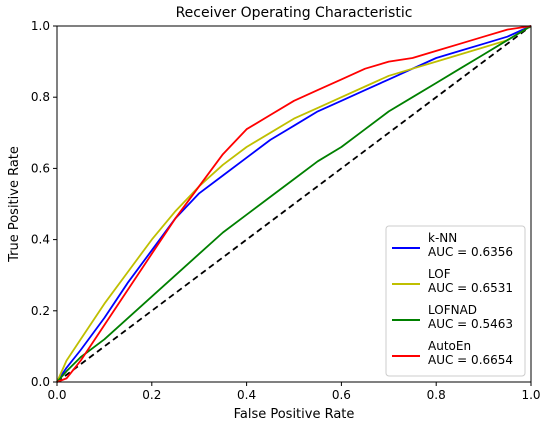 This screenshot has height=426, width=550. What do you see at coordinates (442, 238) in the screenshot?
I see `legend-entry-name: k-NN` at bounding box center [442, 238].